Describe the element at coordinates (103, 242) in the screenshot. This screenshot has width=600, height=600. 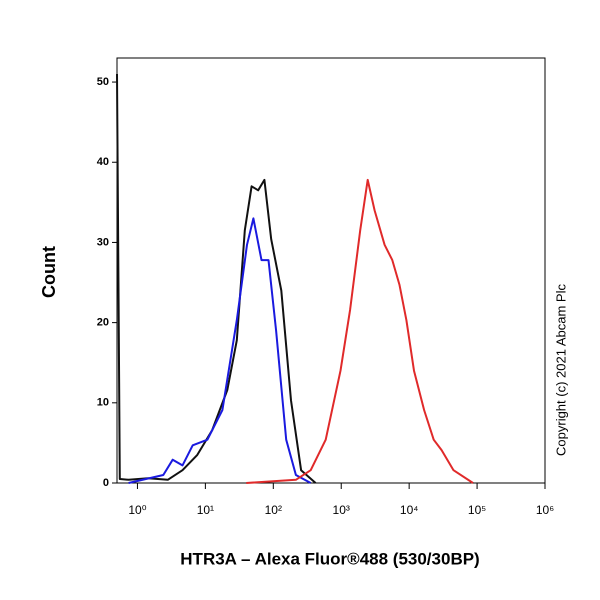
I see `y-tick-label: 30` at that location.